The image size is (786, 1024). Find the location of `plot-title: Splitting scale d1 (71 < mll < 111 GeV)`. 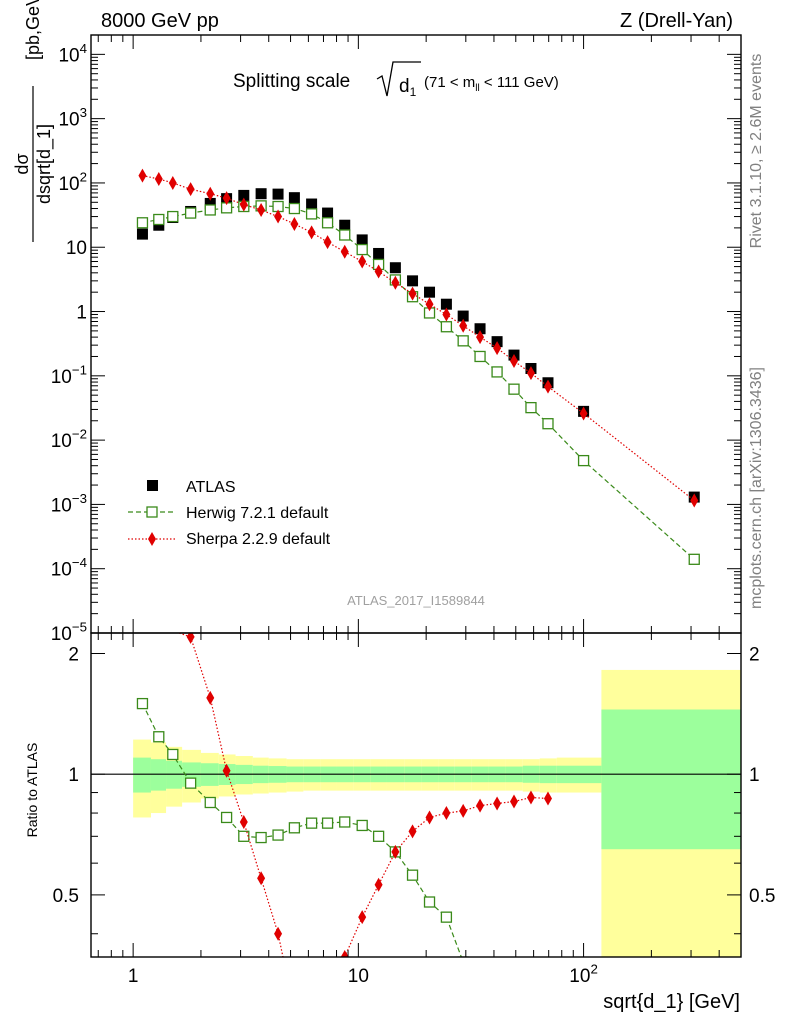

plot-title: Splitting scale d1 (71 < mll < 111 GeV) is located at coordinates (396, 80).